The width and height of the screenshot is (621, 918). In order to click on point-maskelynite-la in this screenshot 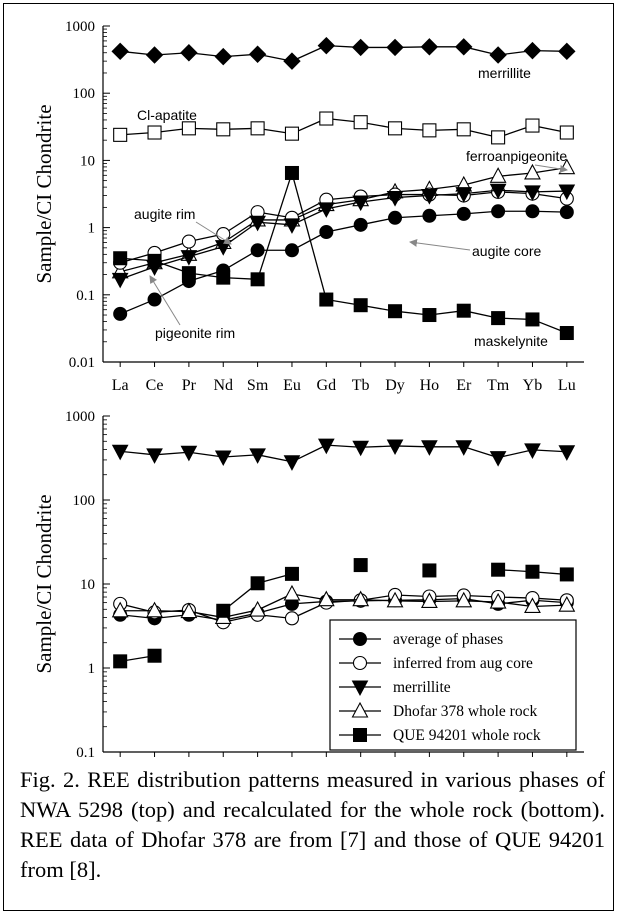, I will do `click(120, 258)`.